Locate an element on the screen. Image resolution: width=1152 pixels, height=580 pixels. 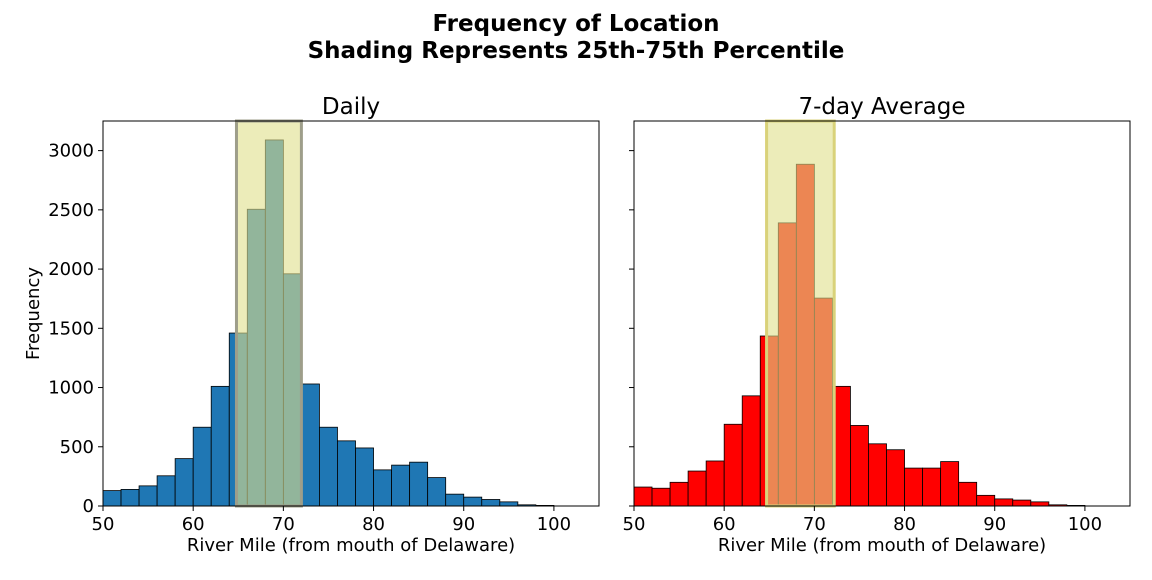
y-tick-label: 500 is located at coordinates (77, 447).